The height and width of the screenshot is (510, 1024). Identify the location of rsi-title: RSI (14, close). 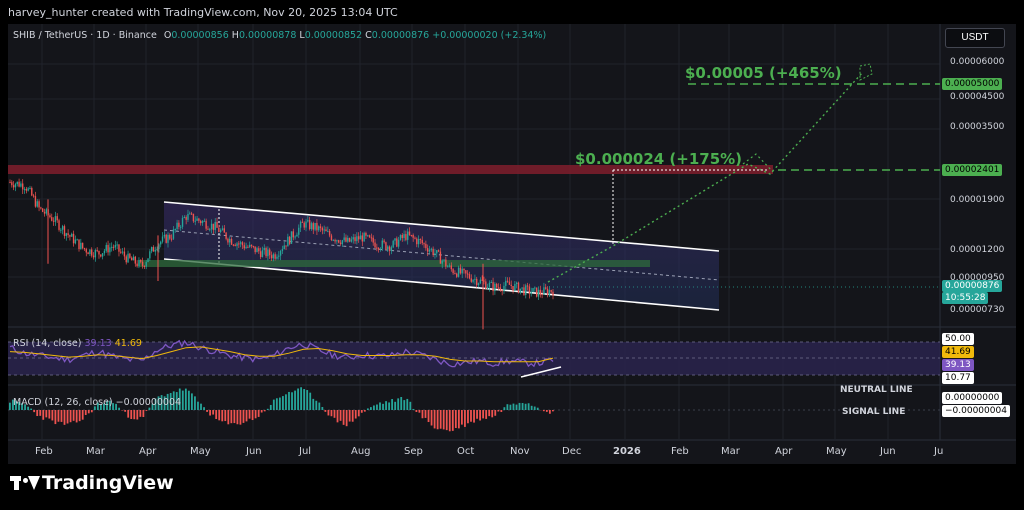
(47, 343).